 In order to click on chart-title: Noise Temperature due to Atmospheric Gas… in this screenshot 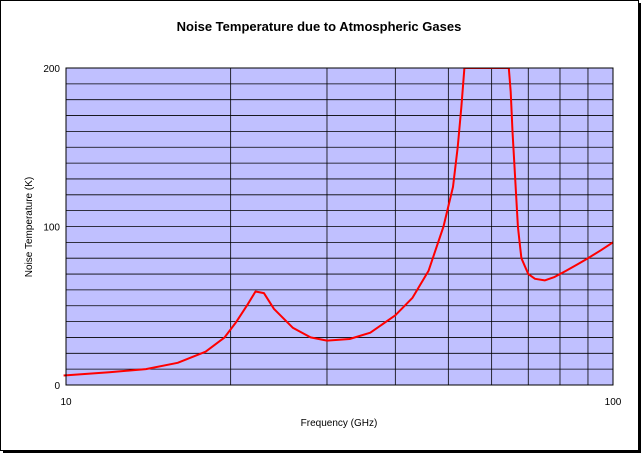, I will do `click(319, 26)`.